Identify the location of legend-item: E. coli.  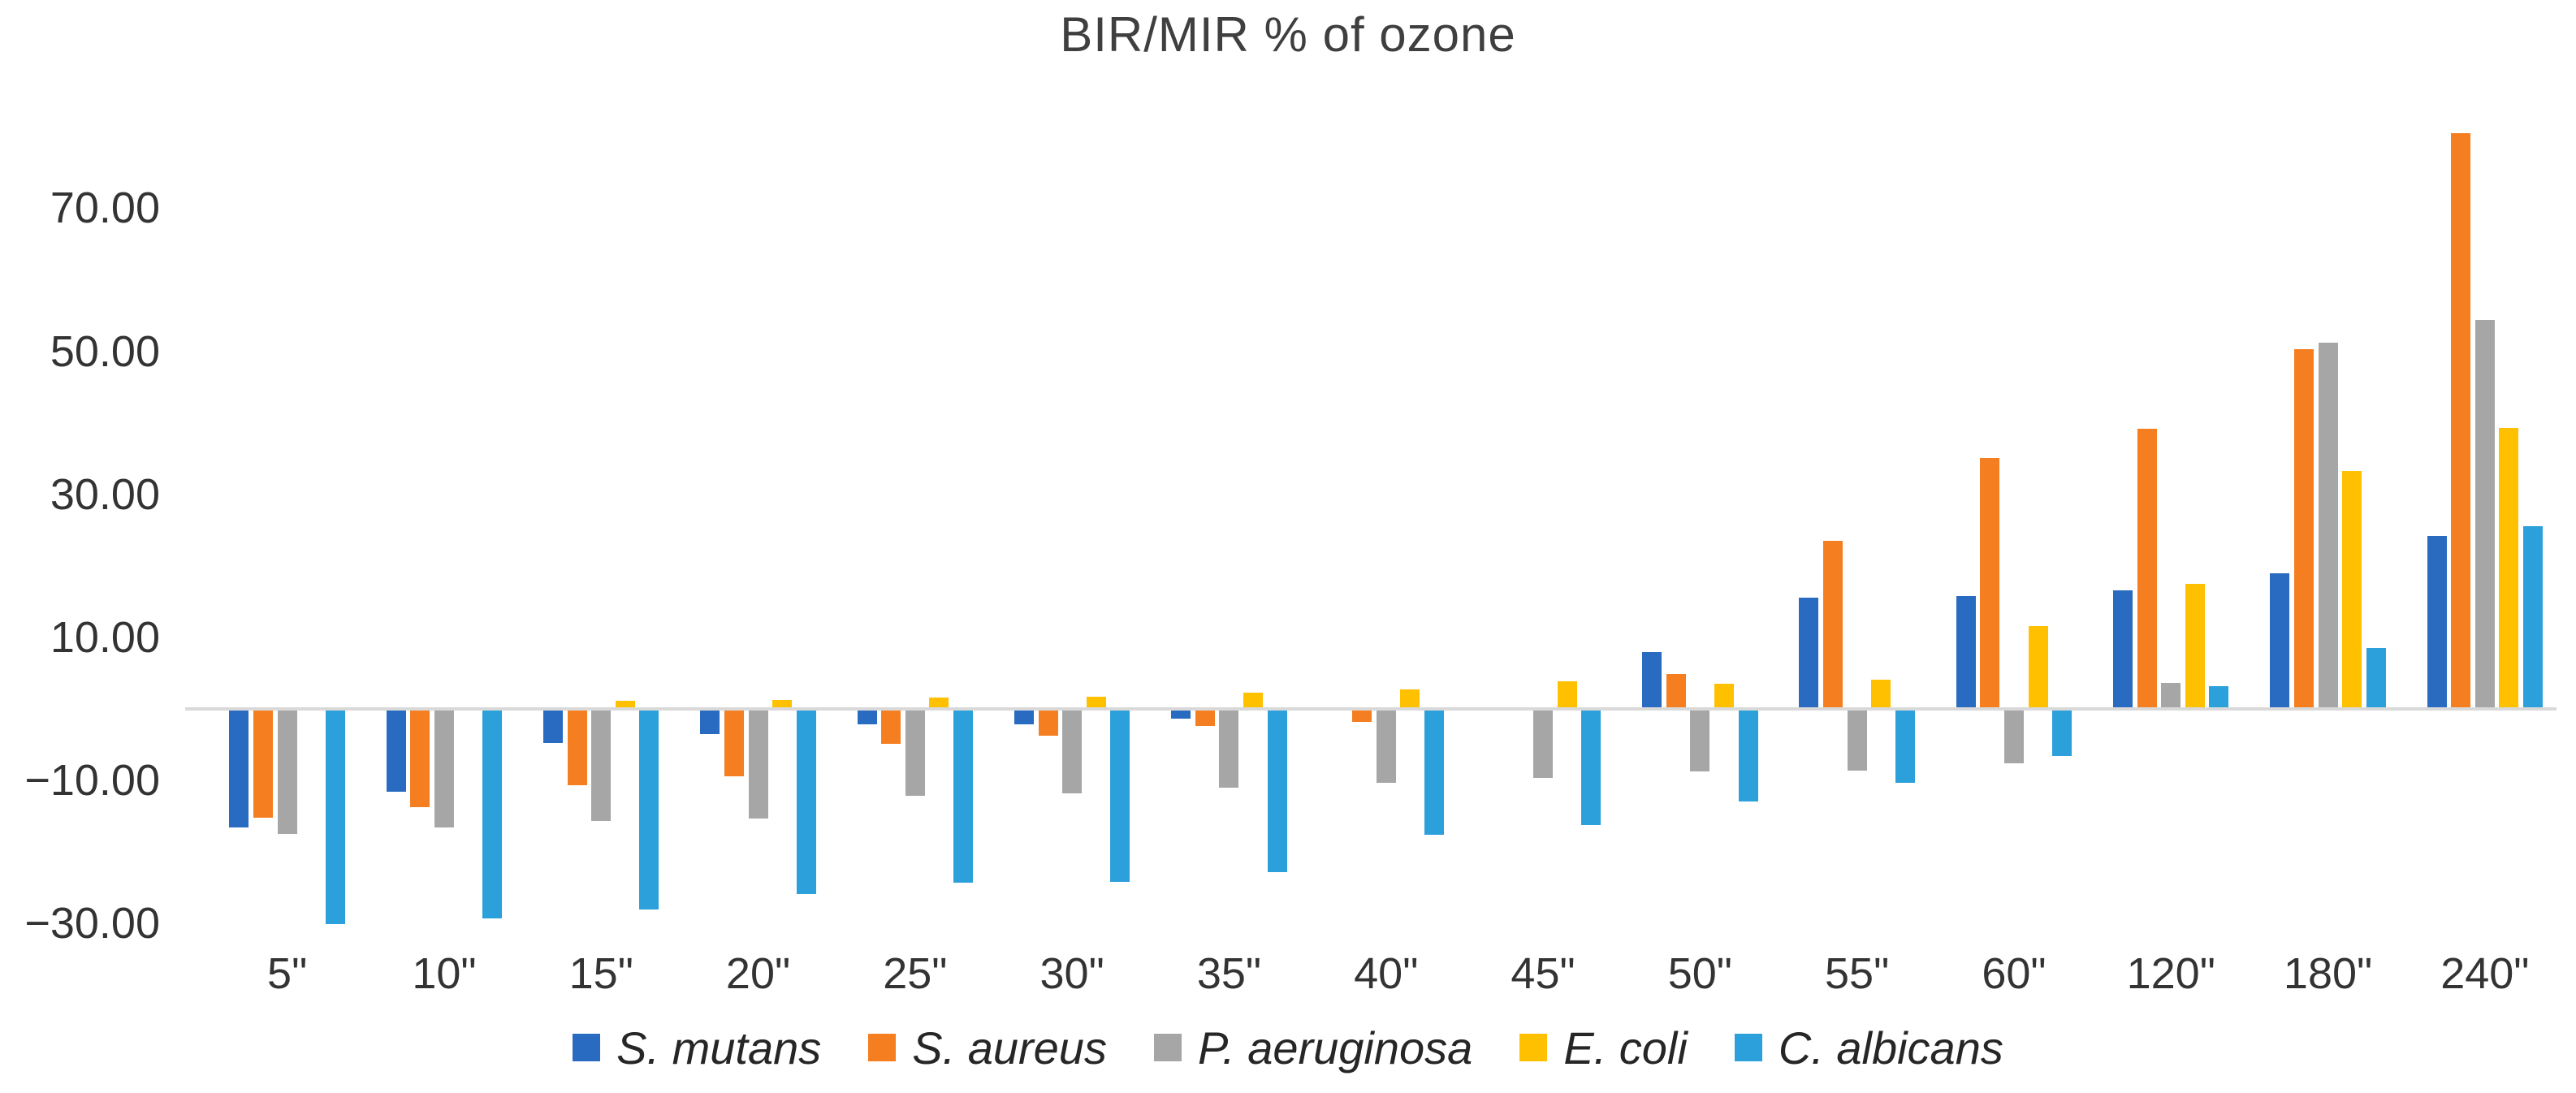
(1604, 1048).